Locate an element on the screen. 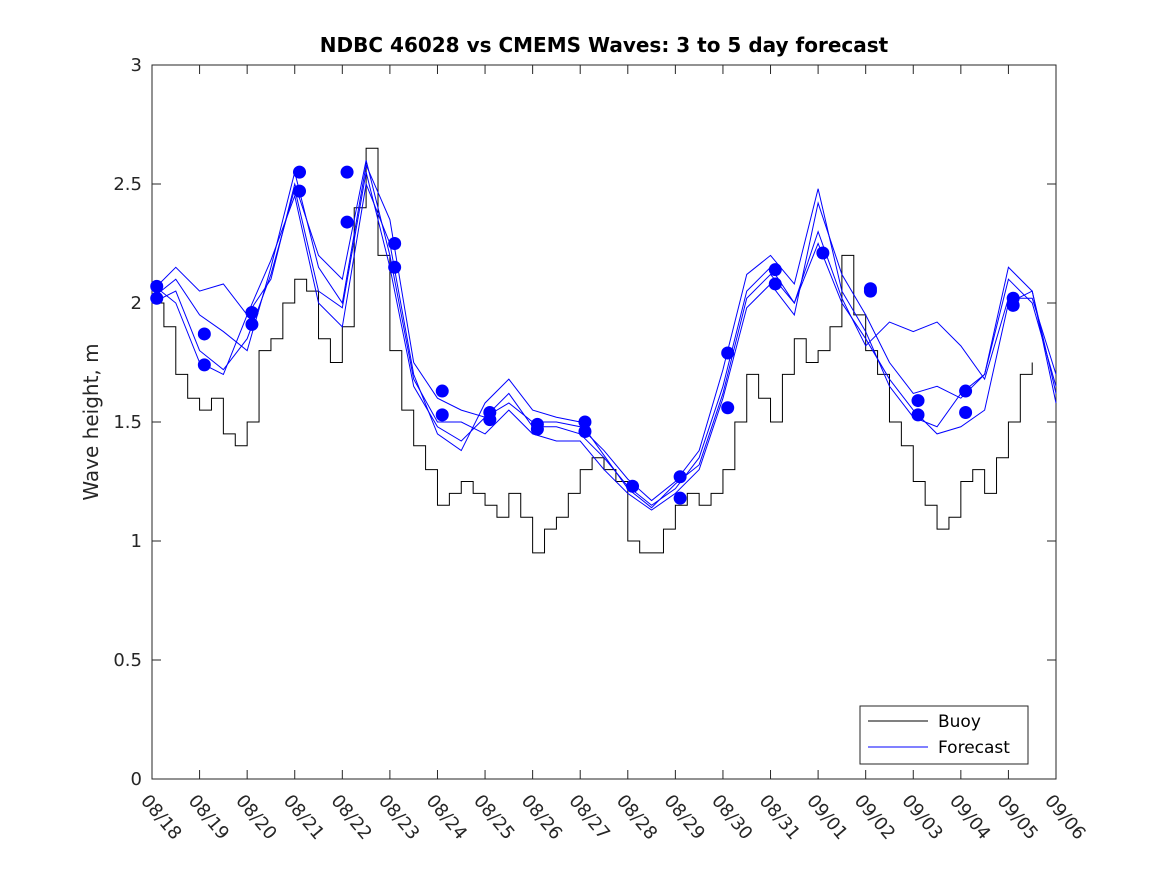  legend-buoy-label: Buoy is located at coordinates (959, 722).